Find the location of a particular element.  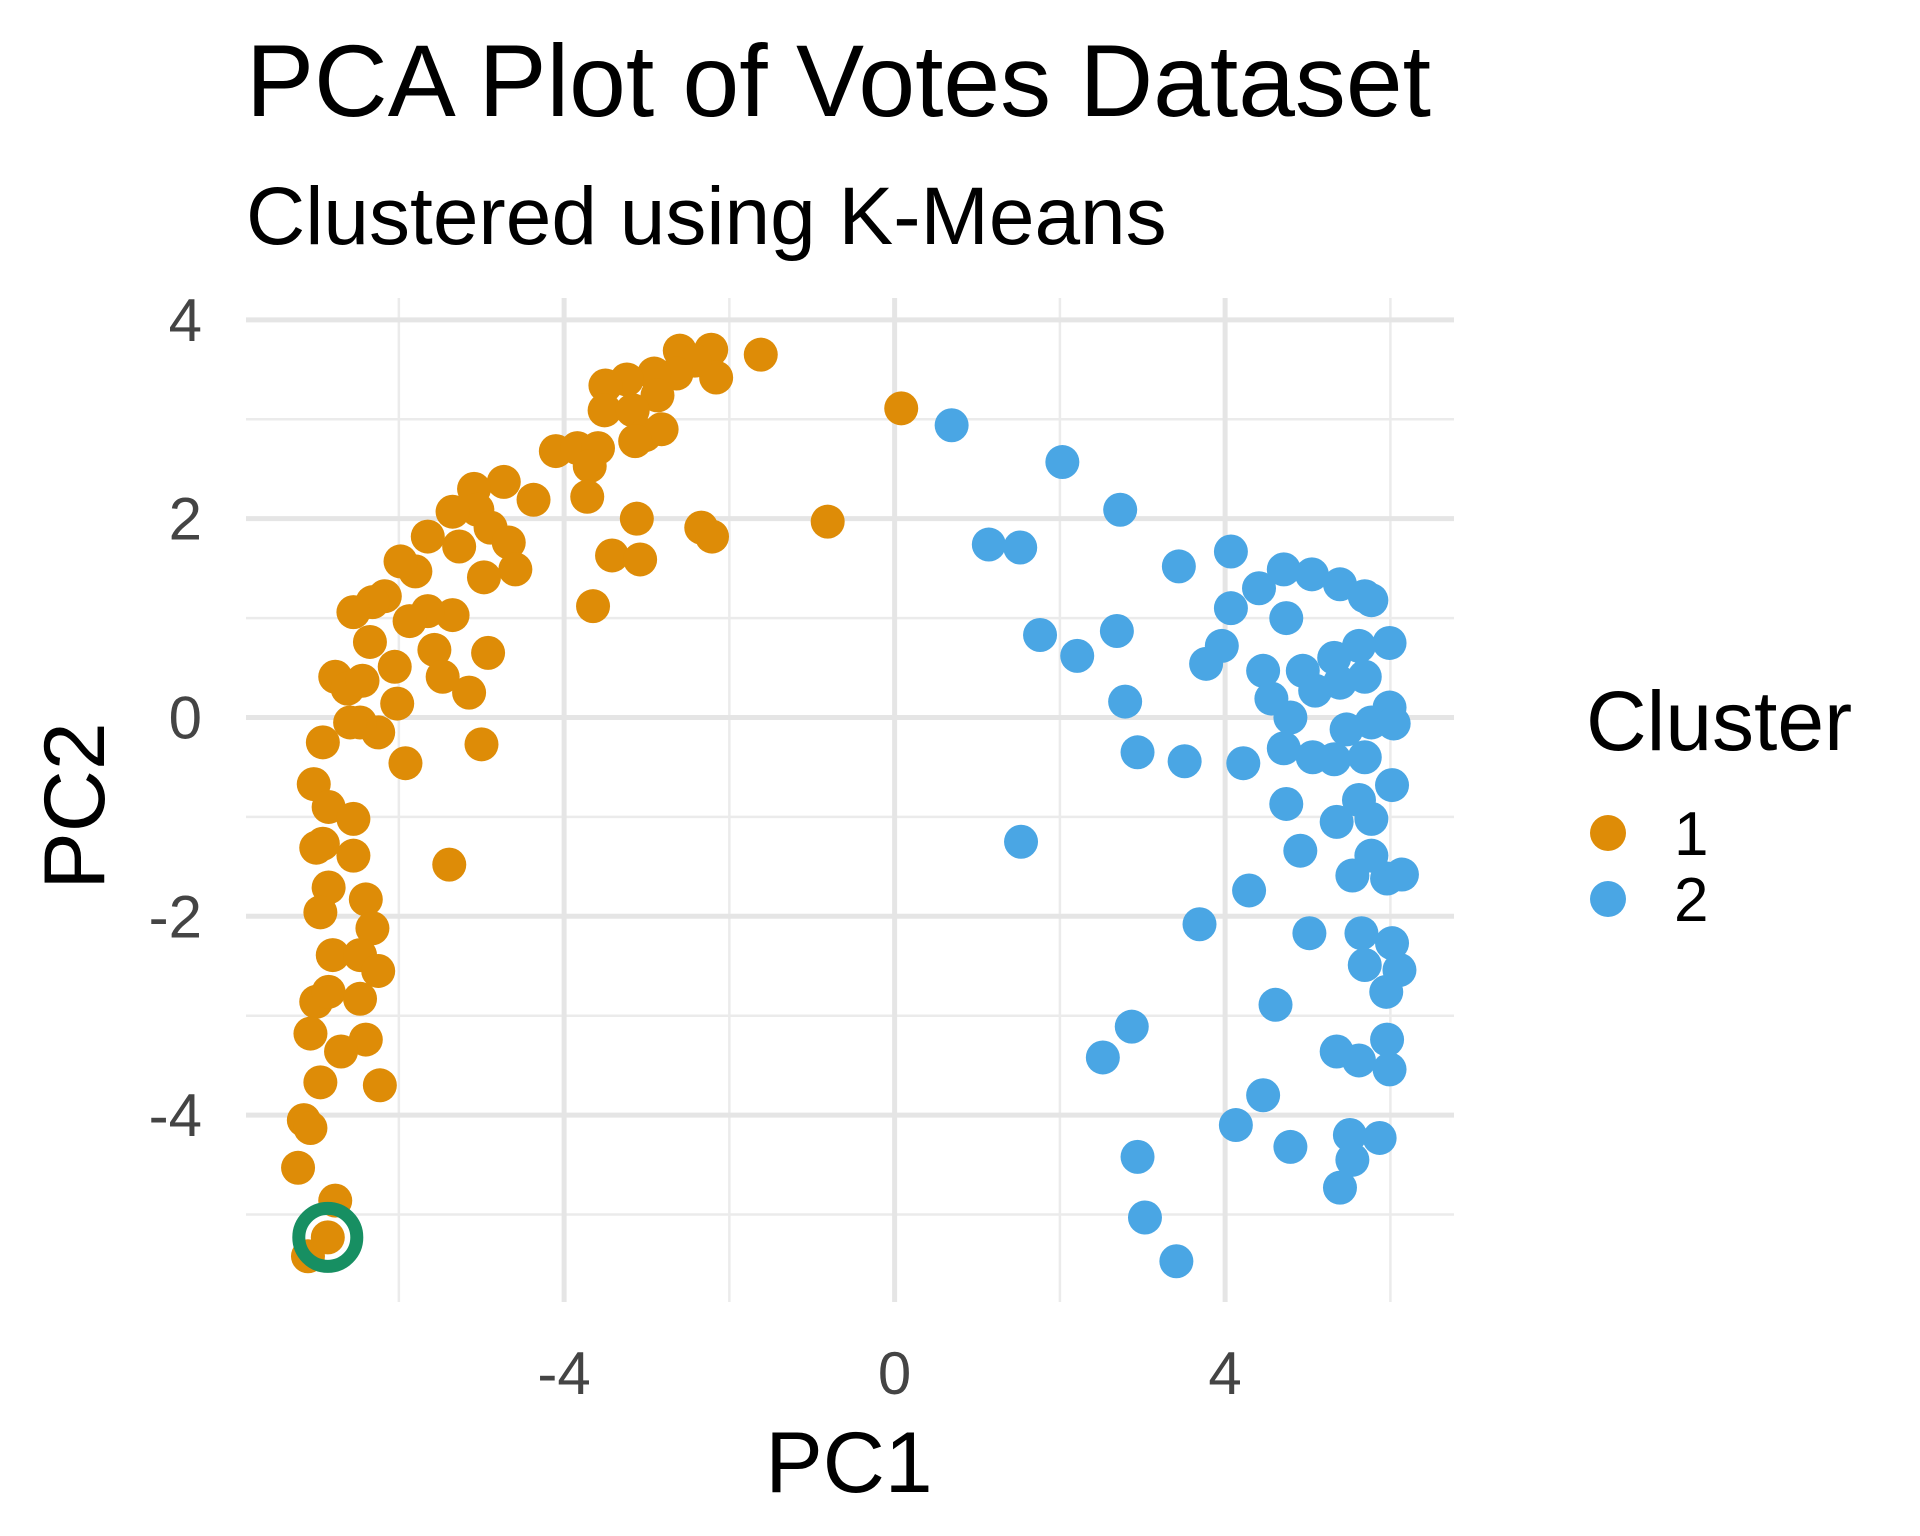

highlighted-point is located at coordinates (327, 1237).